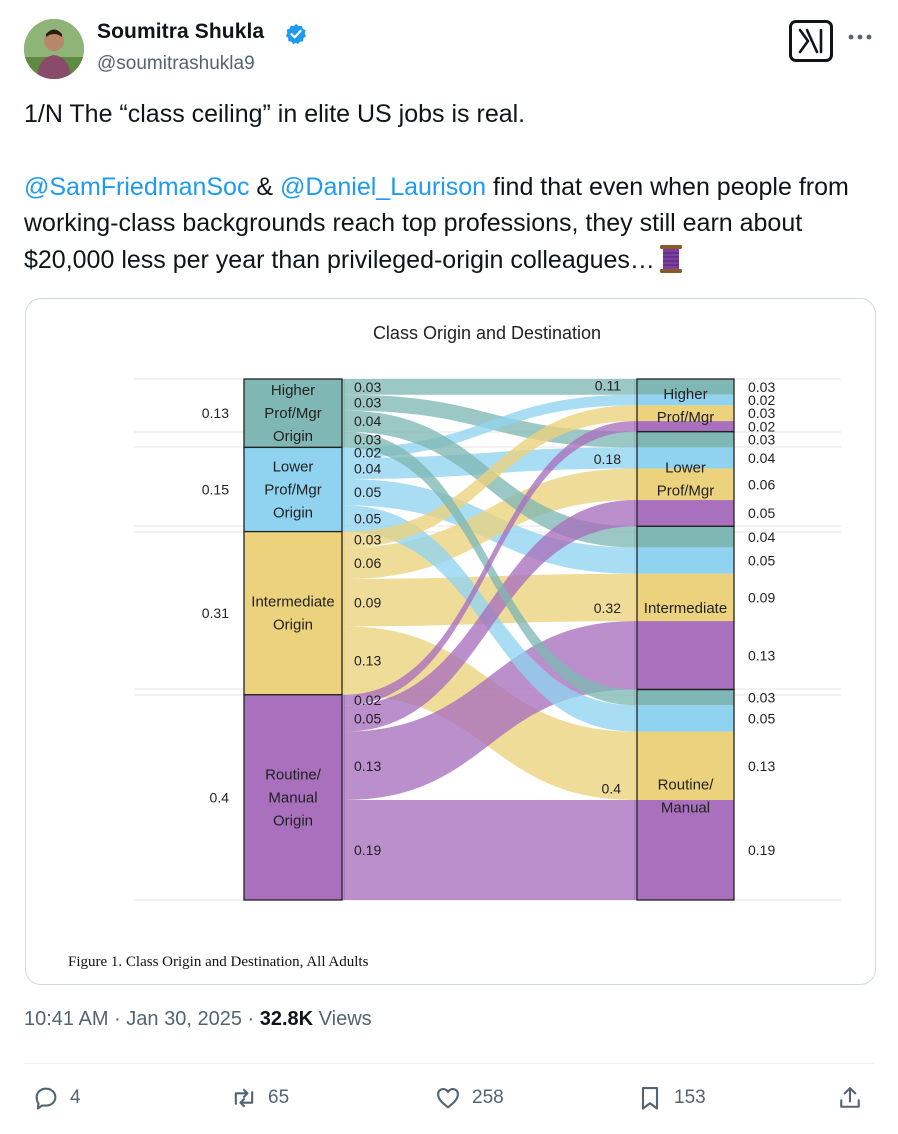 The image size is (898, 1134). I want to click on bookmark-button: 153, so click(671, 1098).